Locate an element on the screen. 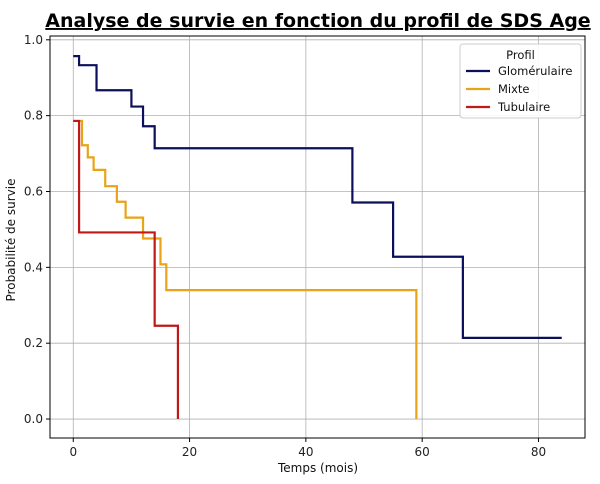 Image resolution: width=600 pixels, height=484 pixels. y-axis-label: Probabilité de survie is located at coordinates (11, 240).